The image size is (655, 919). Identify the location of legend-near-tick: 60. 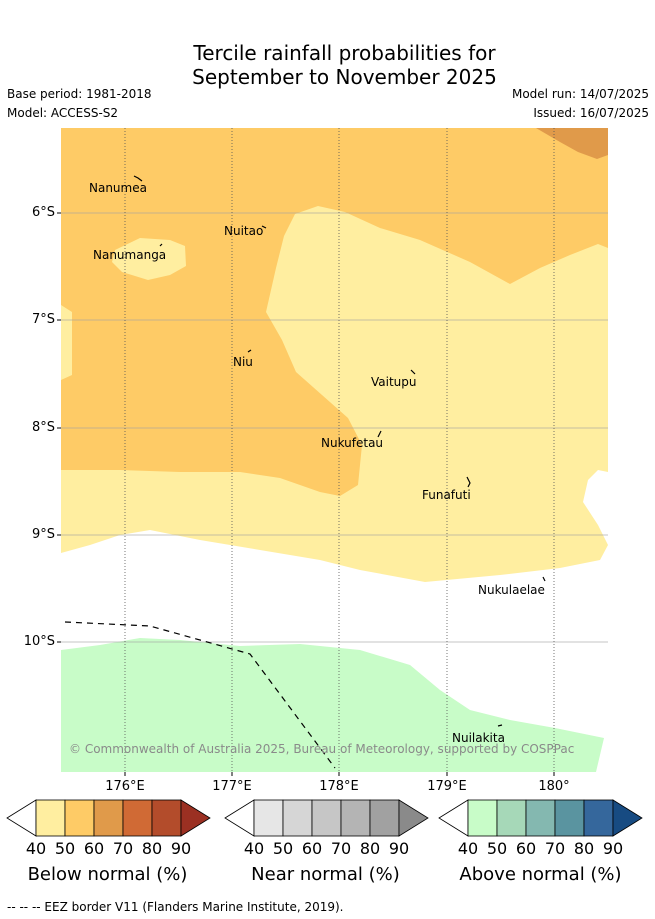
(312, 848).